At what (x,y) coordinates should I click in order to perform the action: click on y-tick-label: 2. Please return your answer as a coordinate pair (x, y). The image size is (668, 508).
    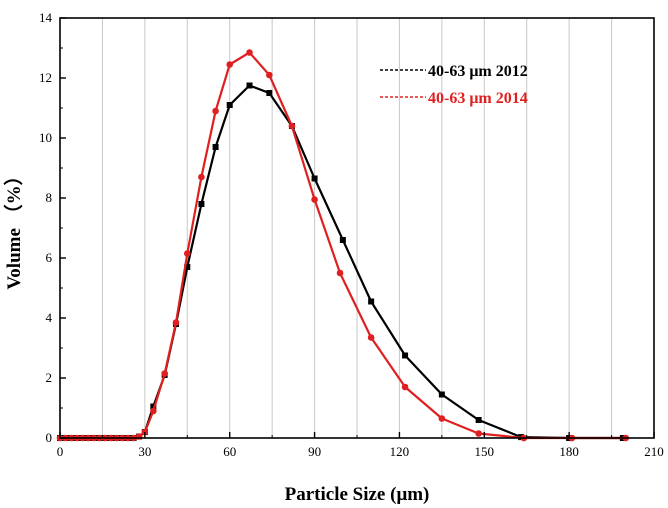
    Looking at the image, I should click on (49, 377).